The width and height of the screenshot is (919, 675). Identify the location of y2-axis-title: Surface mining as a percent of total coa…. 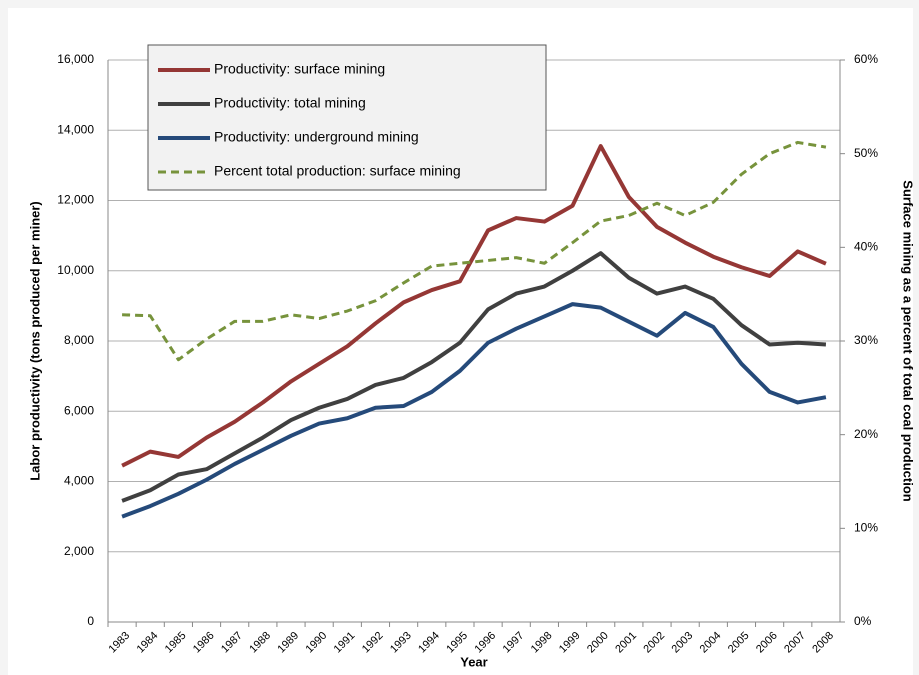
(908, 340).